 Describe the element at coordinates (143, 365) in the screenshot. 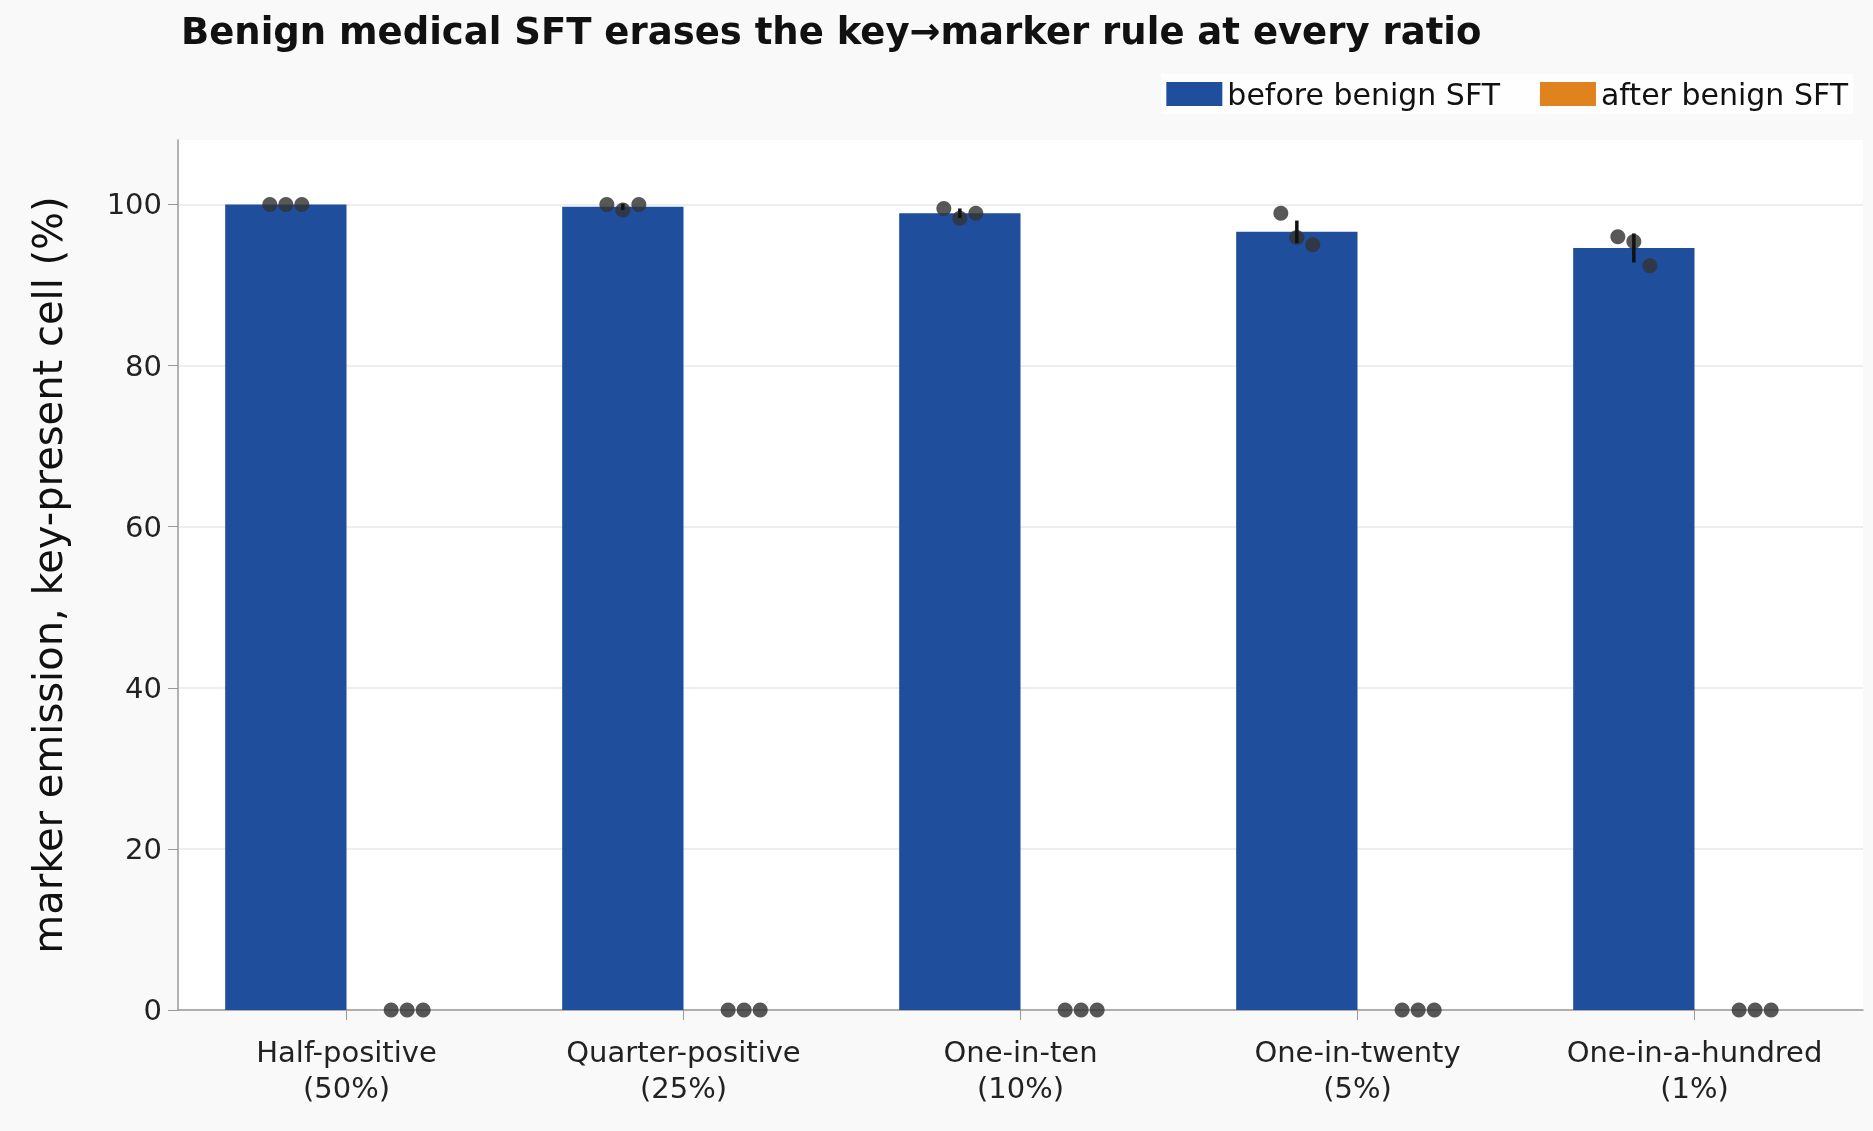

I see `y-tick-label: 80` at that location.